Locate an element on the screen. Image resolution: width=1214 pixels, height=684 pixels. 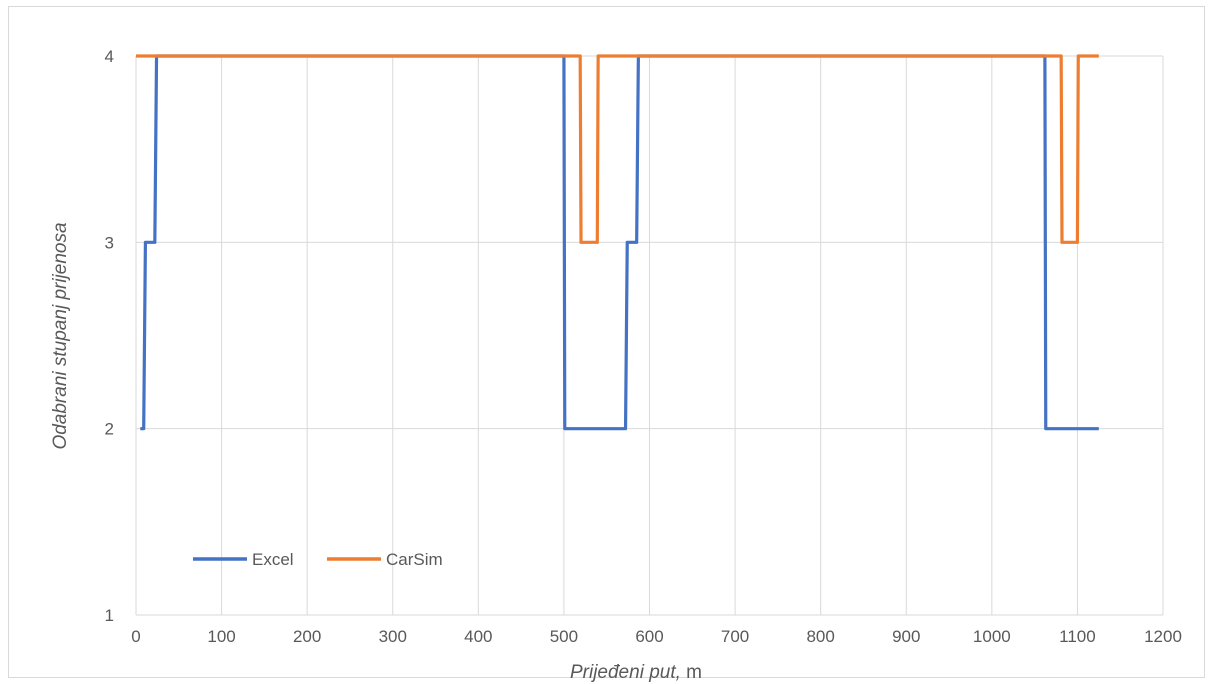
x-tick-label: 0 is located at coordinates (135, 636).